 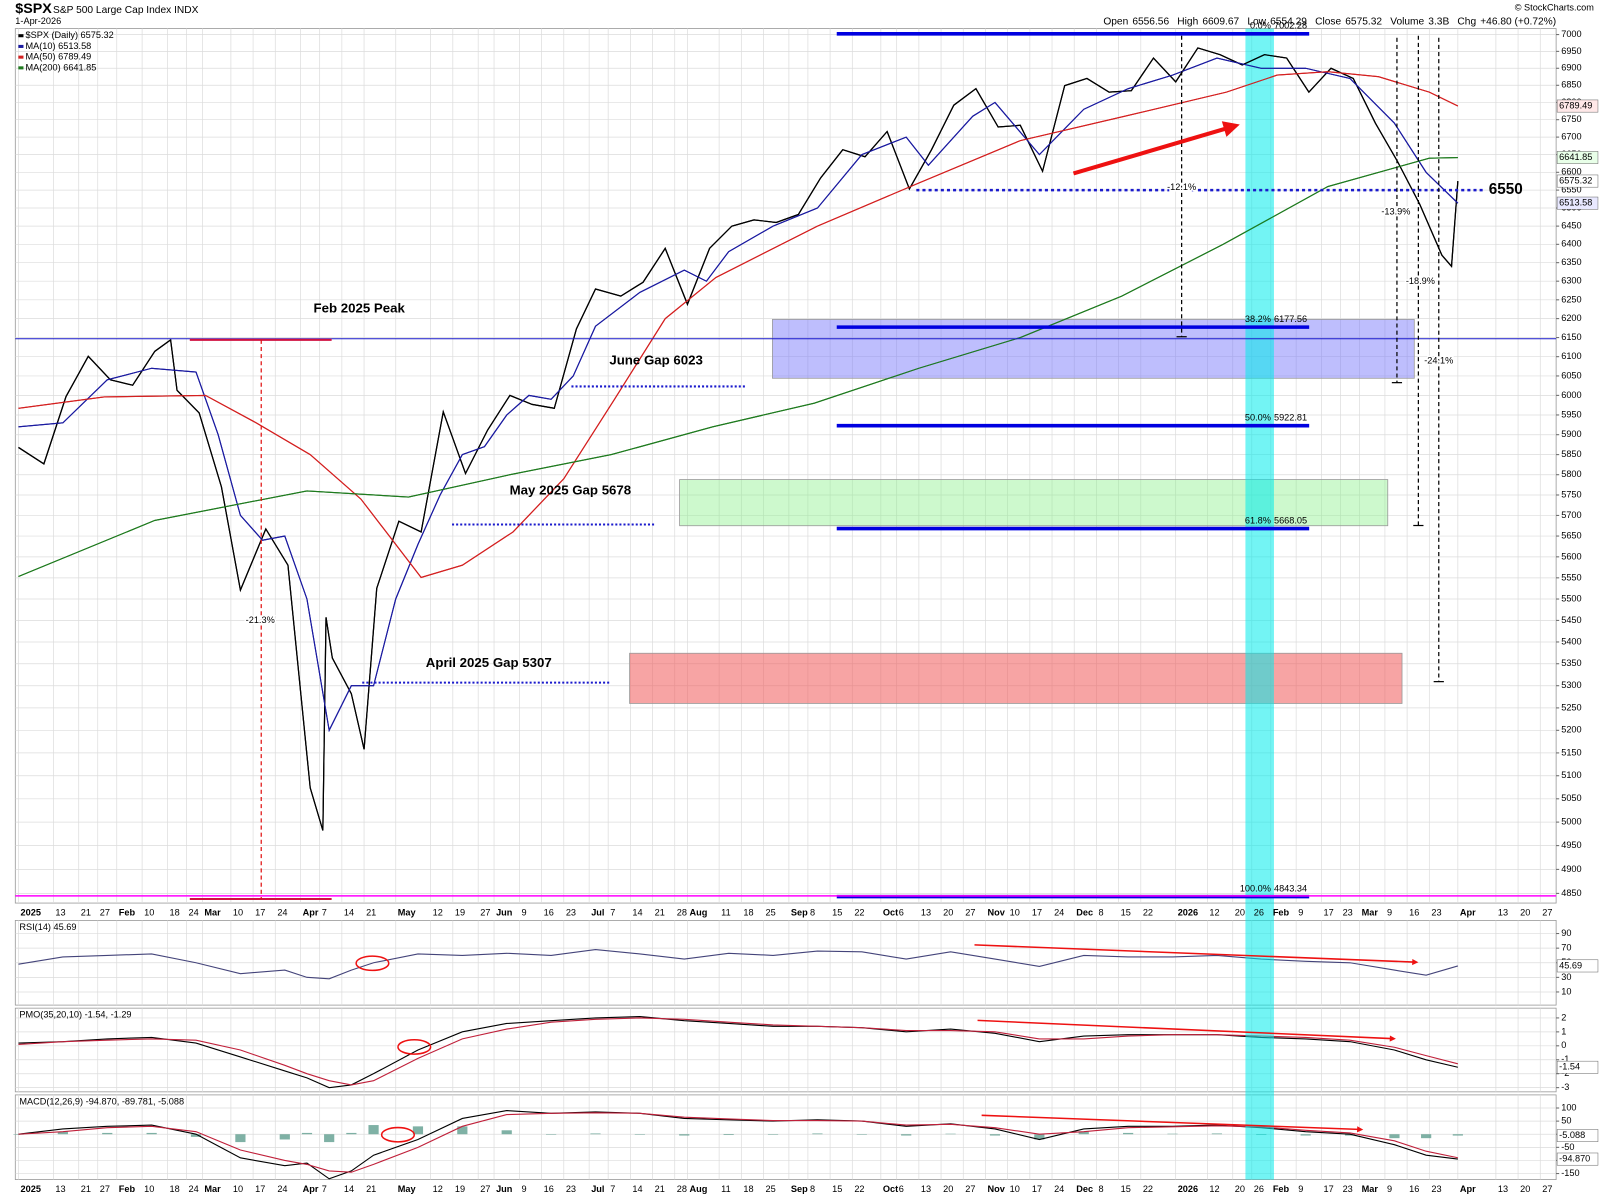 I want to click on x-tick-label: 12, so click(x=1214, y=913).